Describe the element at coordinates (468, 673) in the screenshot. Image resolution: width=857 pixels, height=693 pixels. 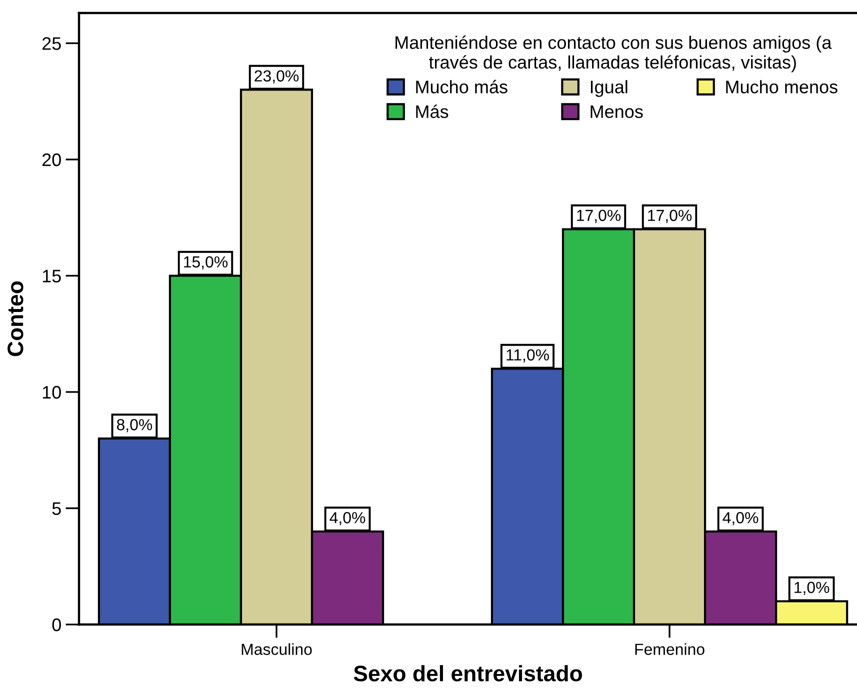
I see `x-axis-title: Sexo del entrevistado` at that location.